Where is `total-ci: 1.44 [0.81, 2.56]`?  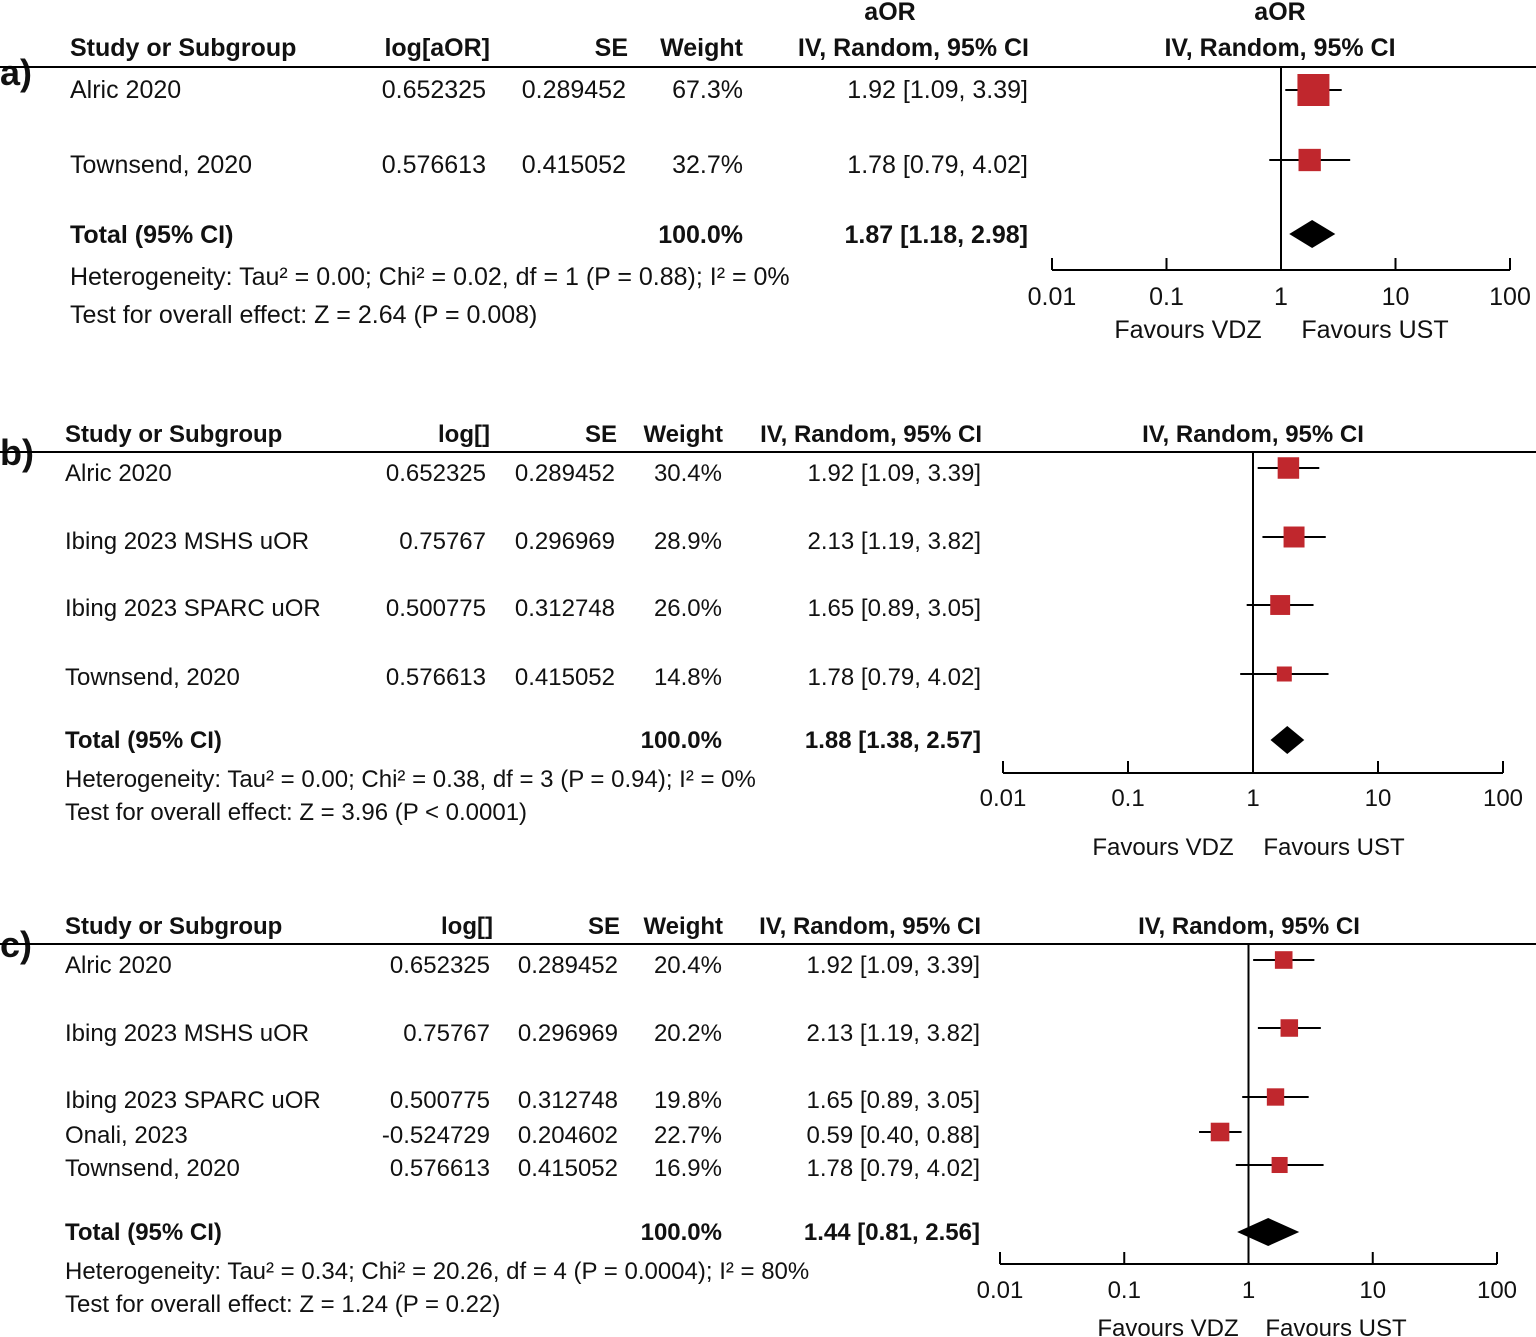
total-ci: 1.44 [0.81, 2.56] is located at coordinates (891, 1232).